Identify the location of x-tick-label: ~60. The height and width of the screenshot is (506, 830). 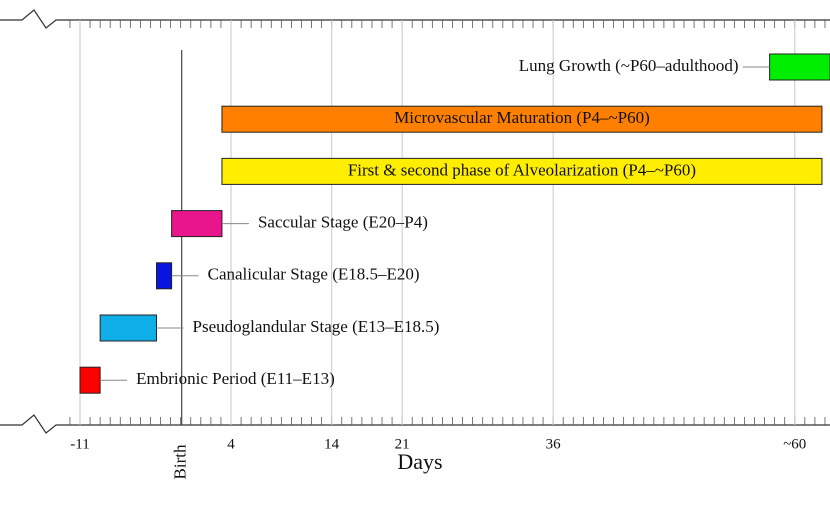
(794, 444).